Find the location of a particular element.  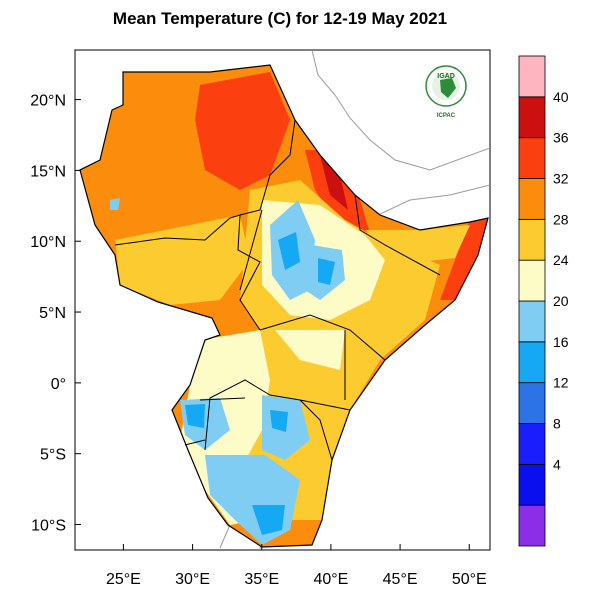

y-axis: 20°N 15°N 10°N 5°N 0° 5°S 10°S is located at coordinates (55, 314).